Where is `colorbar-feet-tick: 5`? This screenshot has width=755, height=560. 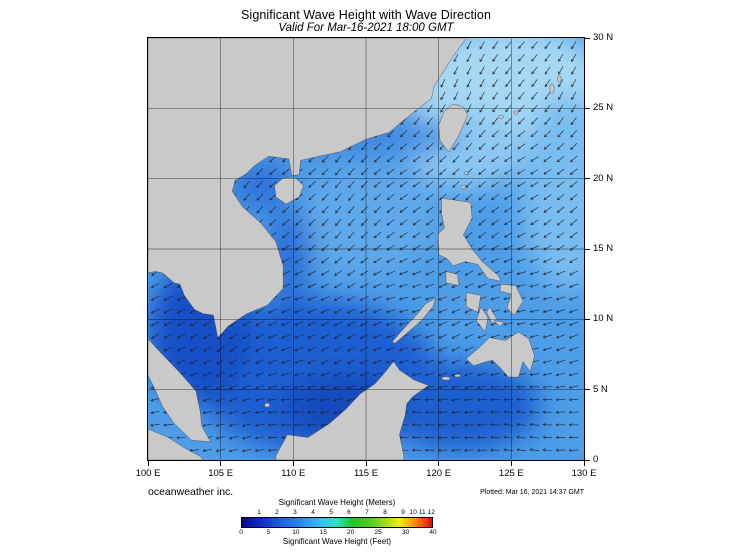
colorbar-feet-tick: 5 is located at coordinates (268, 532).